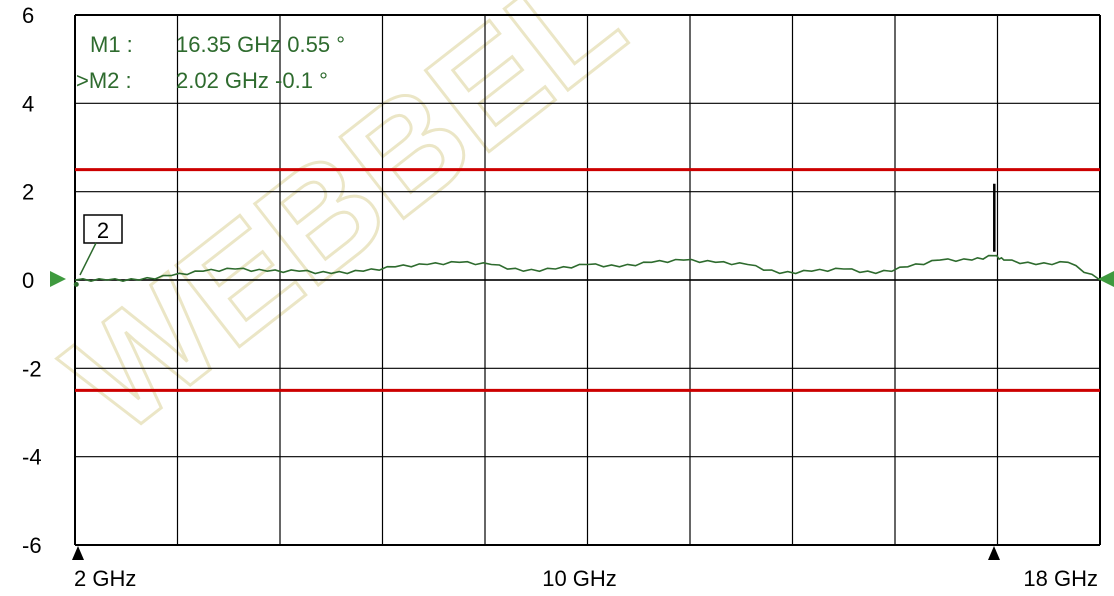  I want to click on marker-2-label: >M2 :, so click(104, 80).